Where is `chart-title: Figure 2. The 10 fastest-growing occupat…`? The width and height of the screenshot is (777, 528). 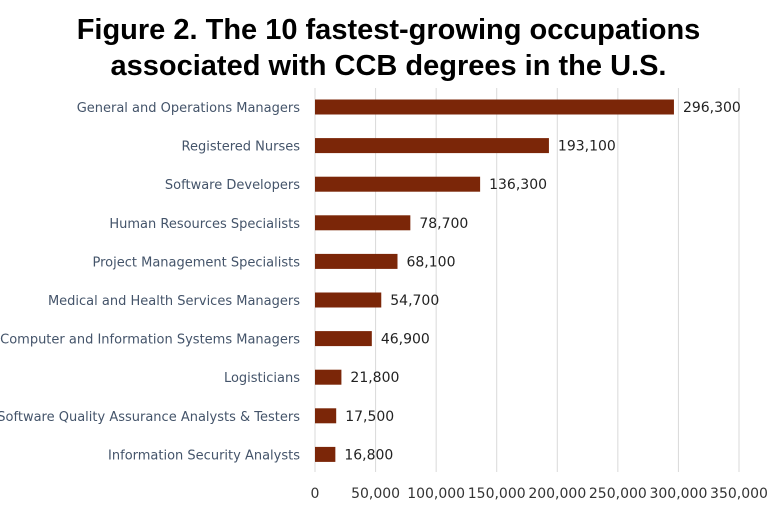
chart-title: Figure 2. The 10 fastest-growing occupat… is located at coordinates (388, 48).